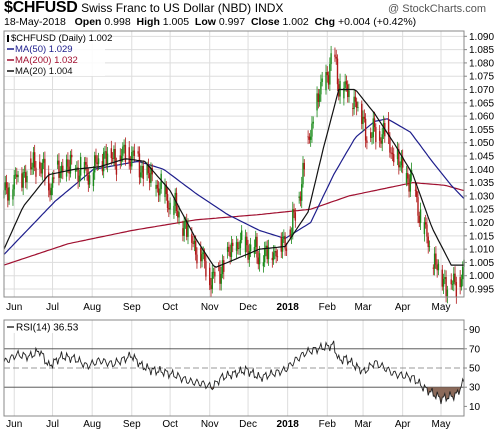 Image resolution: width=494 pixels, height=429 pixels. Describe the element at coordinates (481, 276) in the screenshot. I see `price-y-tick-label: 1.000` at that location.